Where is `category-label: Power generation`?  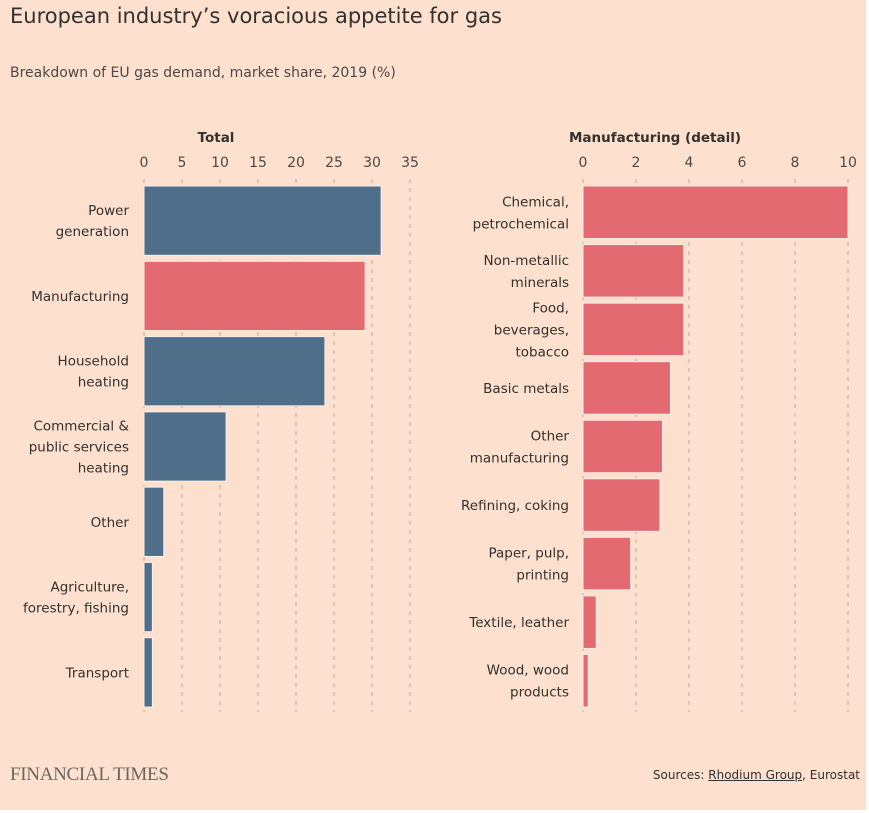
category-label: Power generation is located at coordinates (93, 221).